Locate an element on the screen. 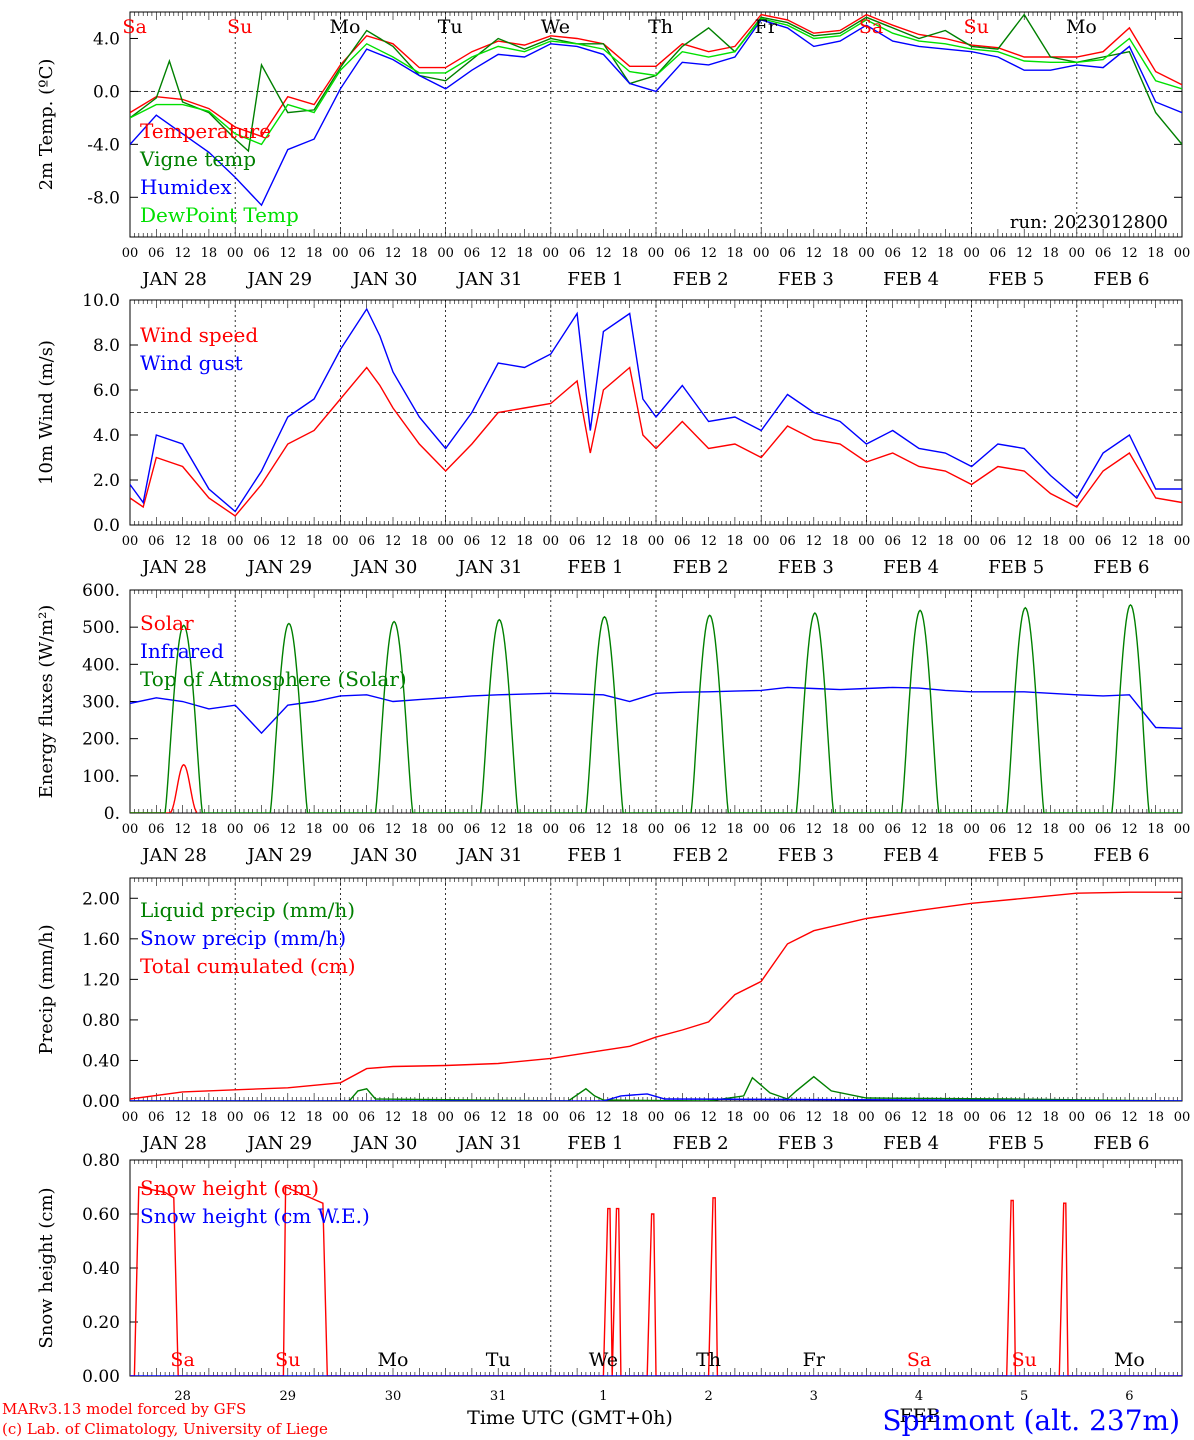  date-label: FEB 5 is located at coordinates (1016, 279).